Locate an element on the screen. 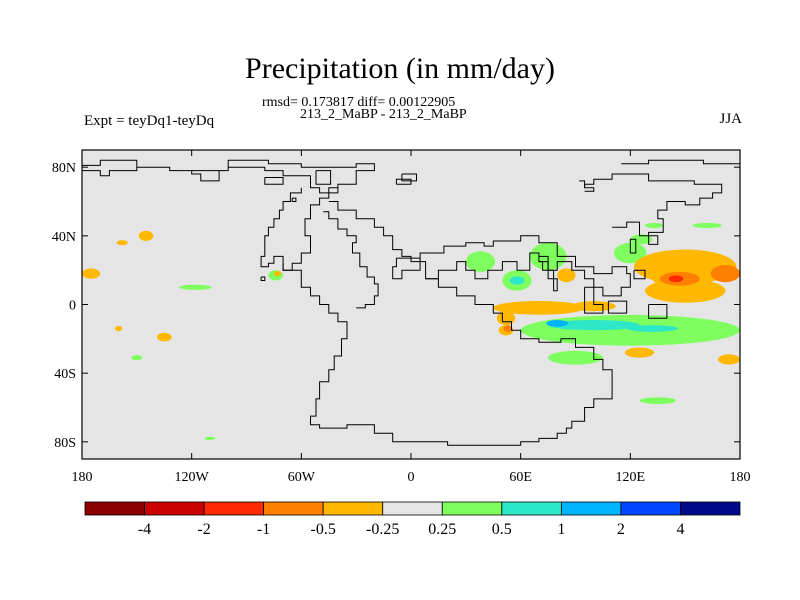  season-label: JJA is located at coordinates (730, 119).